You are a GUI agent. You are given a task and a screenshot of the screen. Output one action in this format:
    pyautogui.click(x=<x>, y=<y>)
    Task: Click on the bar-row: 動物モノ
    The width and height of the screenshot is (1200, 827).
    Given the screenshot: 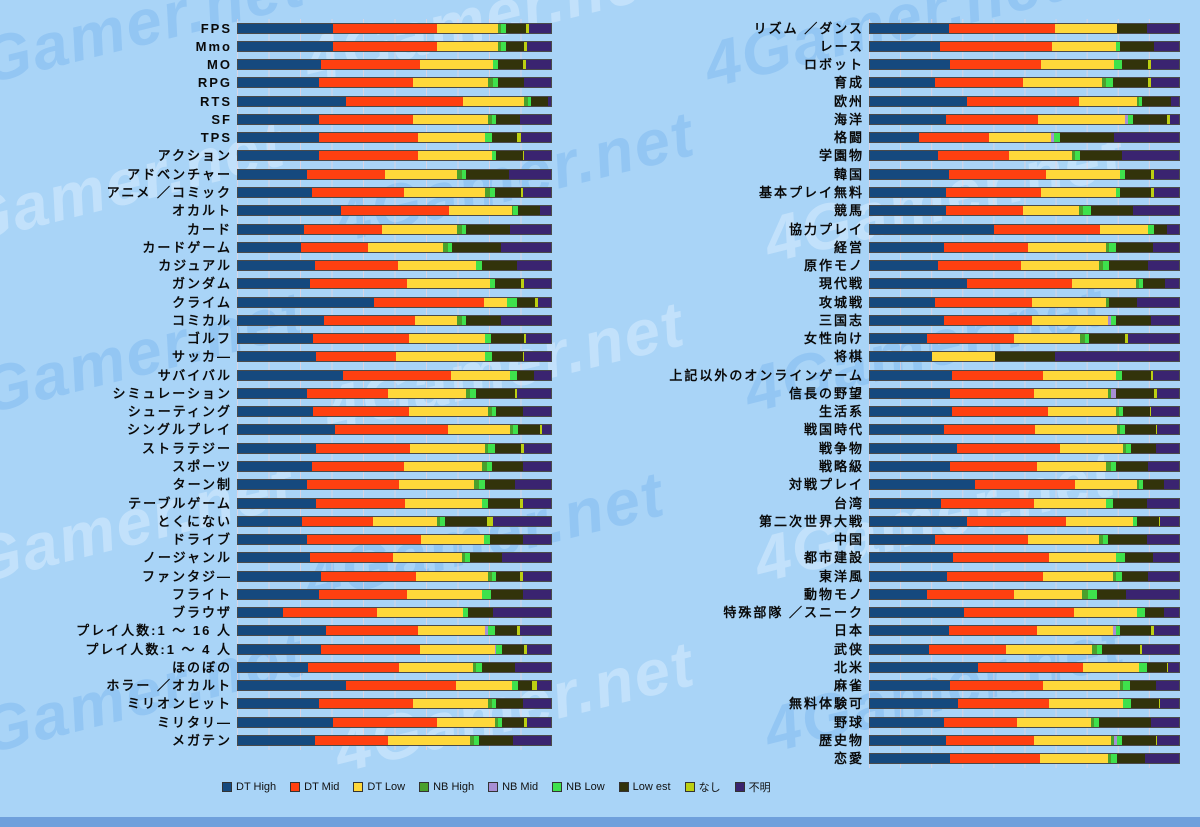 What is the action you would take?
    pyautogui.click(x=900, y=594)
    